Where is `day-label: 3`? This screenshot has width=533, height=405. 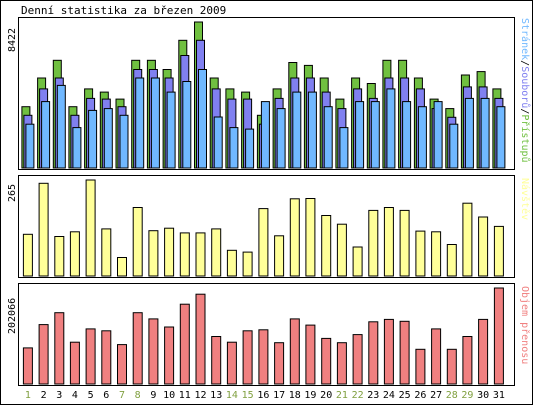 day-label: 3 is located at coordinates (59, 395).